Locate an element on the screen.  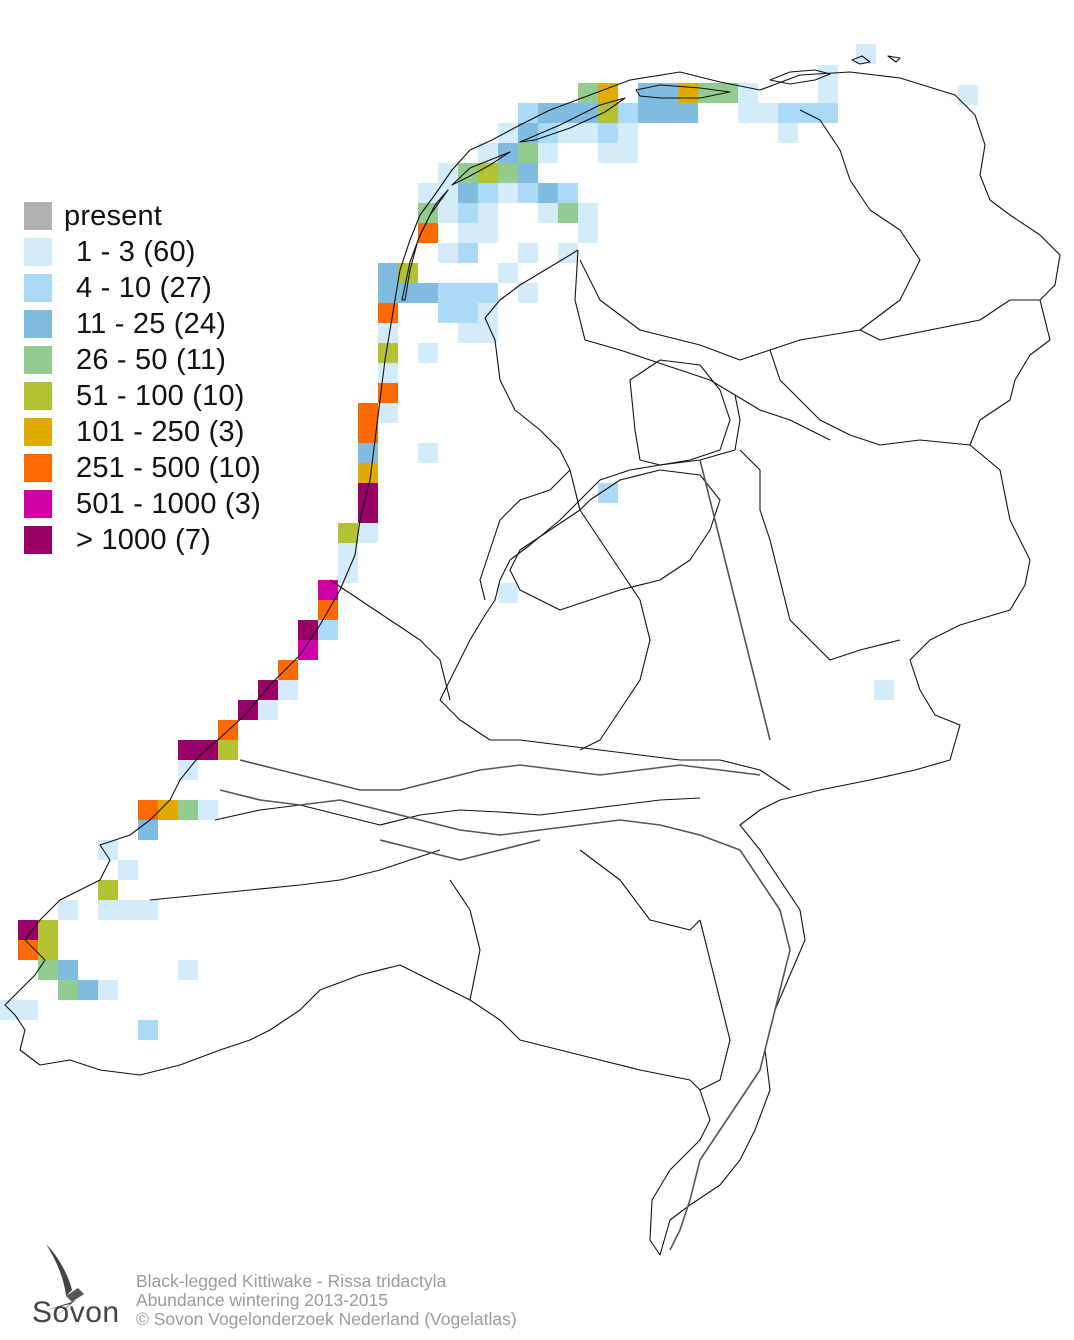
legend-item: > 1000 (7) is located at coordinates (142, 540).